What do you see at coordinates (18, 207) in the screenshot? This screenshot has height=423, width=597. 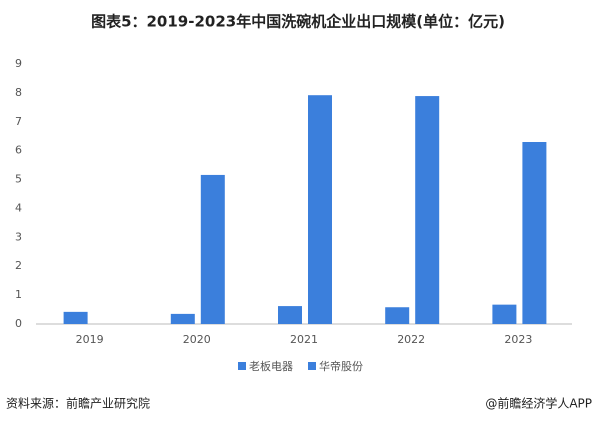 I see `y-tick-label: 4` at bounding box center [18, 207].